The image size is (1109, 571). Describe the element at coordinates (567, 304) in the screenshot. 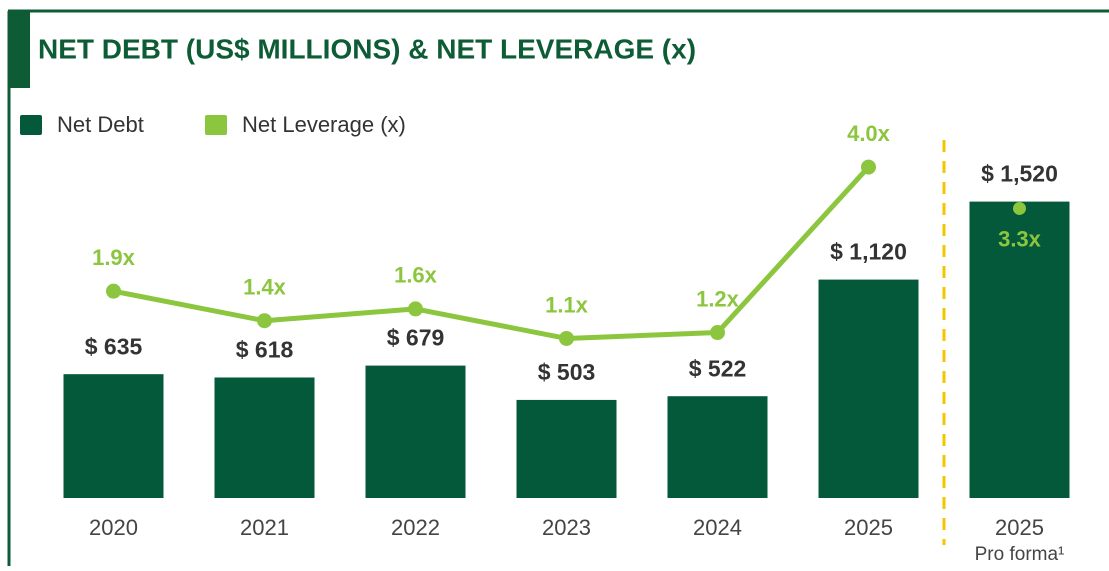

I see `line-value-label: 1.1x` at that location.